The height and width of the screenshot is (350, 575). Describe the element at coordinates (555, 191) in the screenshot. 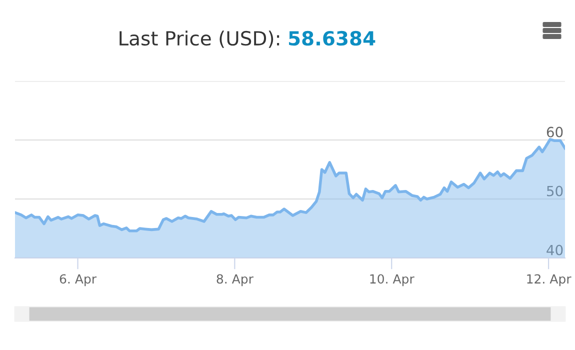

I see `y-tick-label: 50` at that location.